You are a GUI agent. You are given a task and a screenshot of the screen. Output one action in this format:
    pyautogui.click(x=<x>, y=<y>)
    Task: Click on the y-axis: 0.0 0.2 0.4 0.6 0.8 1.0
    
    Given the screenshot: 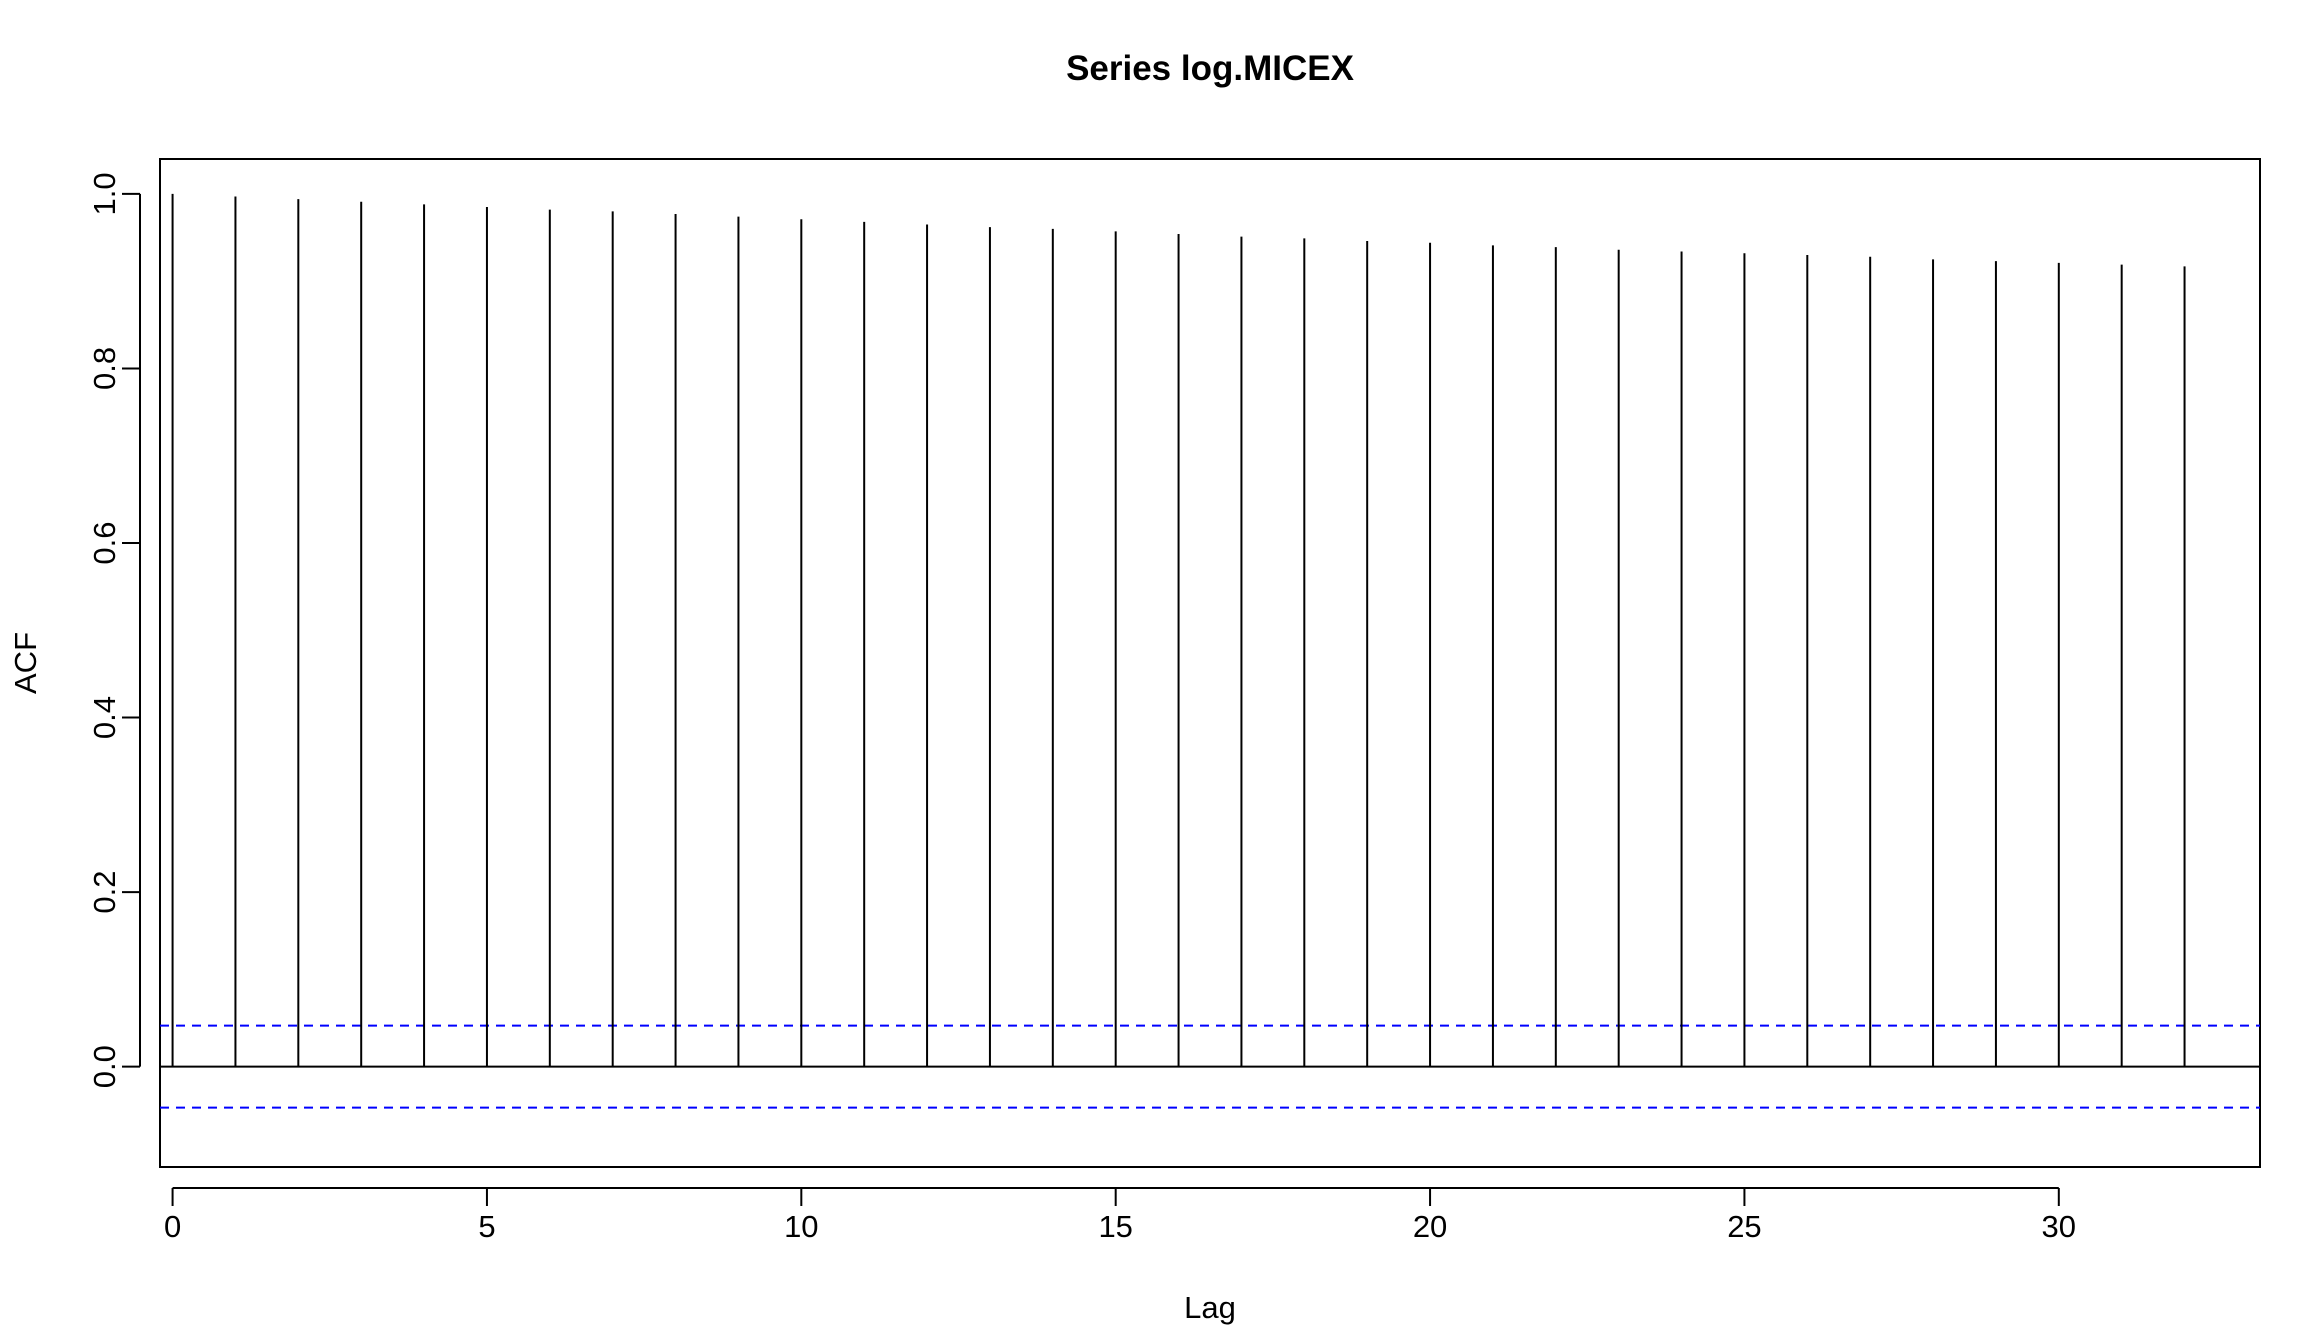 What is the action you would take?
    pyautogui.click(x=114, y=630)
    